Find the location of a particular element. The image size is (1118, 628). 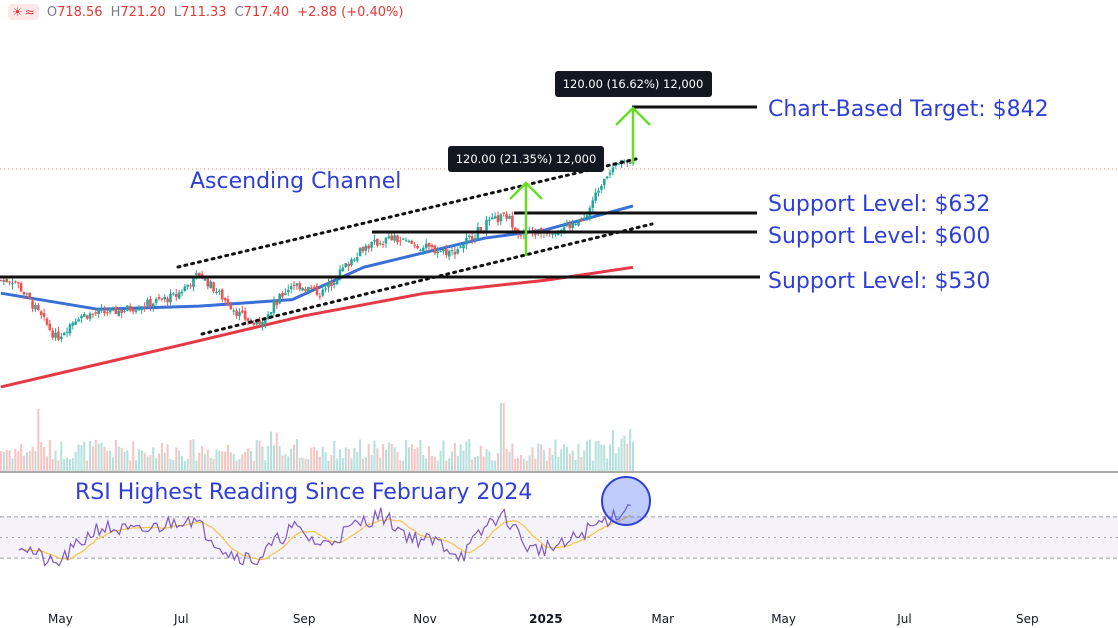

x-tick-label: 2025 is located at coordinates (545, 619).